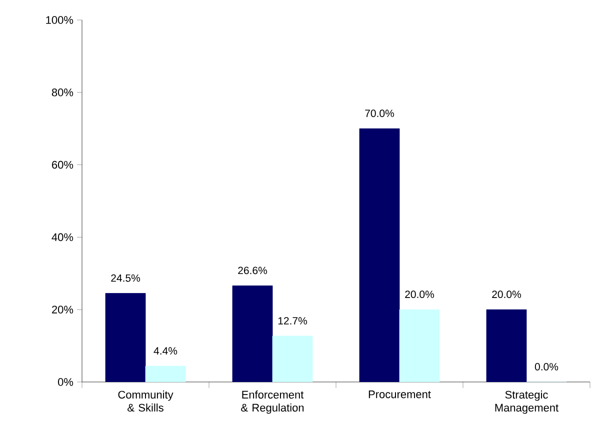  Describe the element at coordinates (63, 237) in the screenshot. I see `y-tick-label: 40%` at that location.